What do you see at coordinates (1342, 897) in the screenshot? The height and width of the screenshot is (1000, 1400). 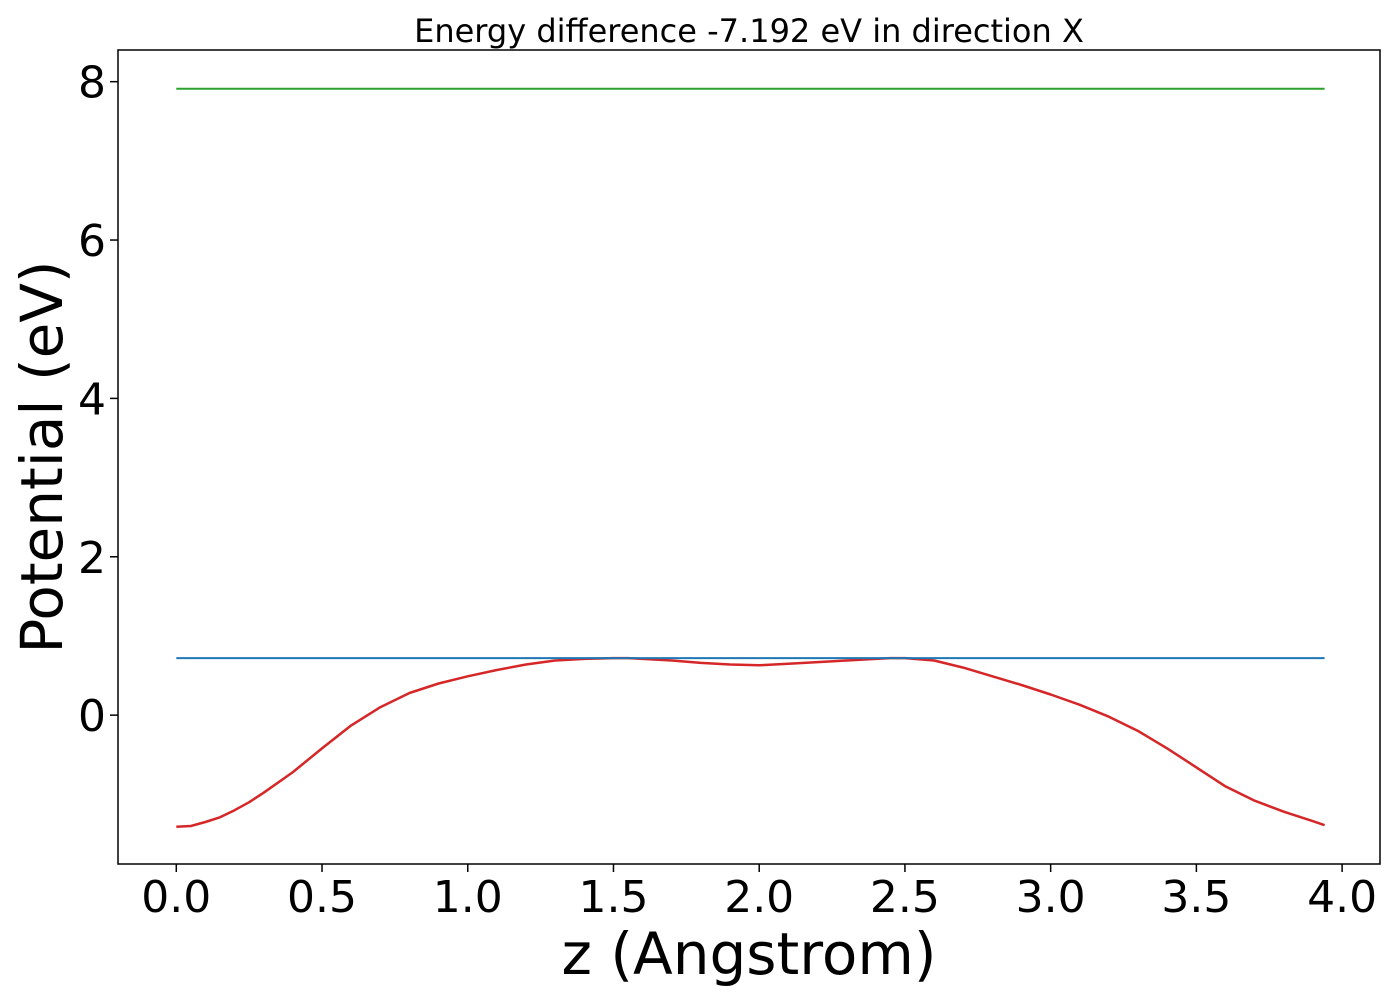 I see `x-tick-label: 4.0` at bounding box center [1342, 897].